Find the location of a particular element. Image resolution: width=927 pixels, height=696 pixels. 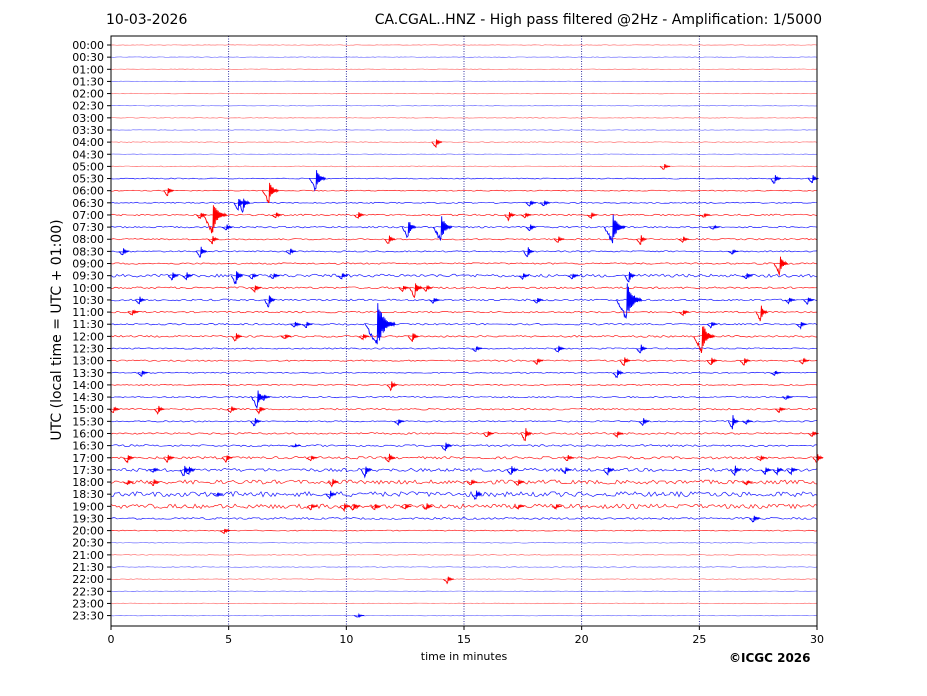

y-tick-label-15:00: 15:00 is located at coordinates (88, 409).